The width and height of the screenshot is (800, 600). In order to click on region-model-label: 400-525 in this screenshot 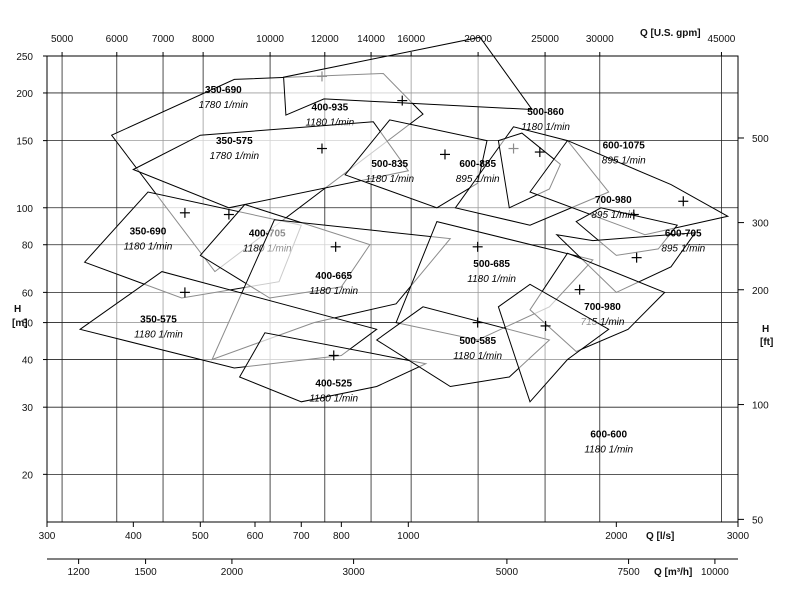, I will do `click(333, 383)`.